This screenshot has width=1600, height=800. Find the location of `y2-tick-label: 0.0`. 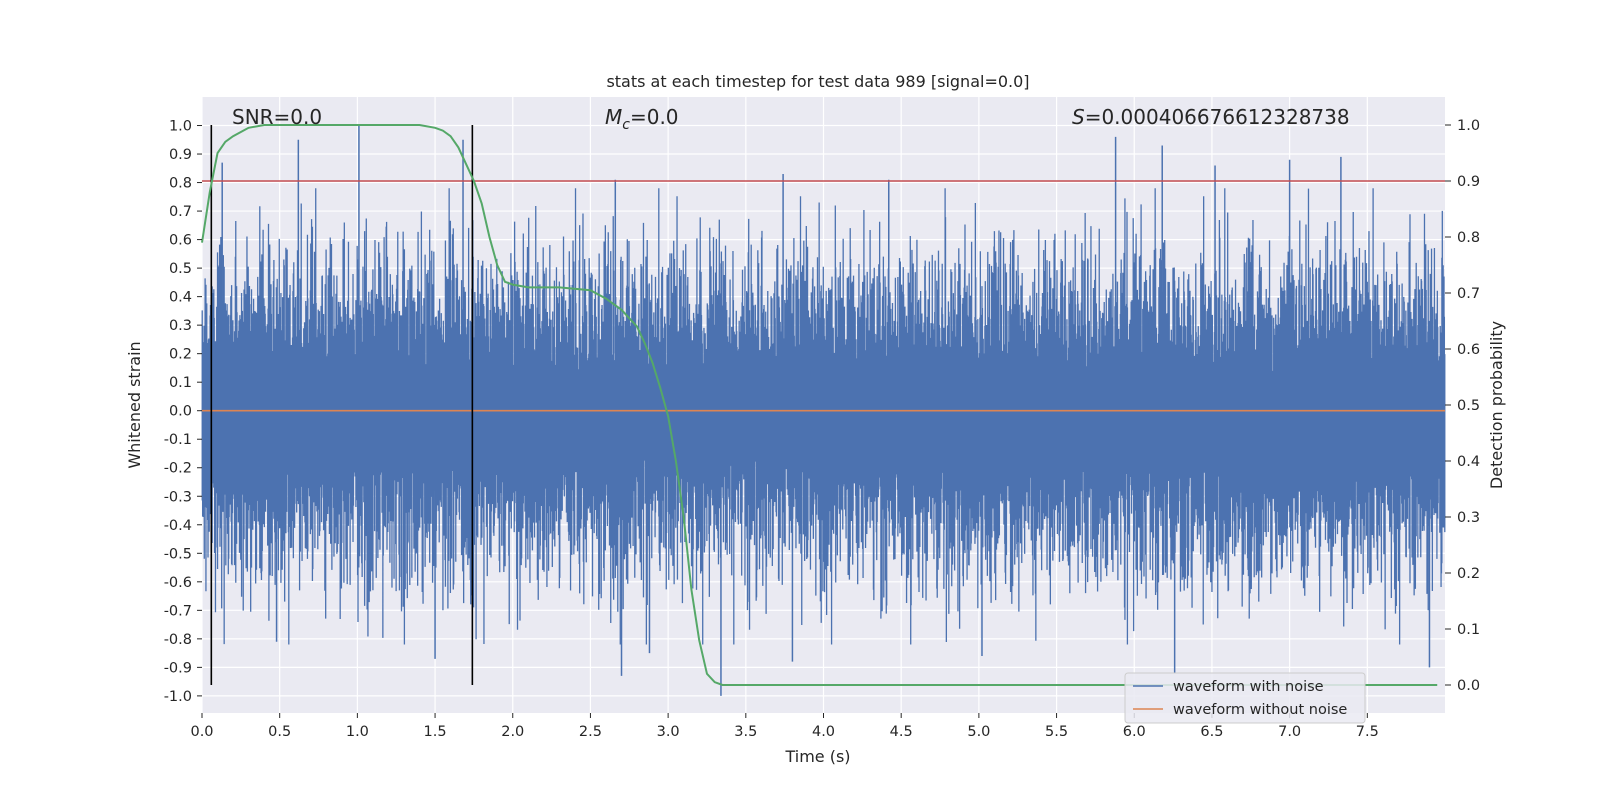

y2-tick-label: 0.0 is located at coordinates (1468, 686).